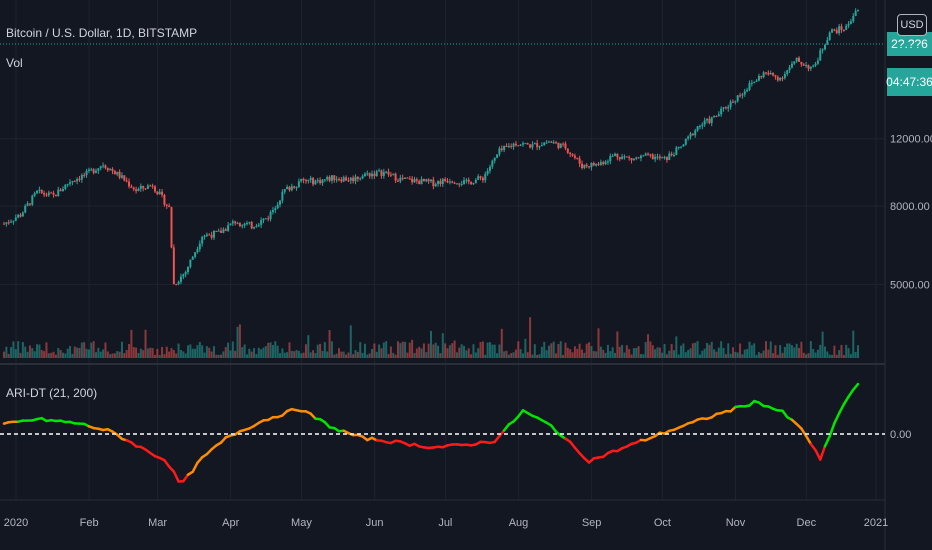 The height and width of the screenshot is (550, 932). Describe the element at coordinates (912, 25) in the screenshot. I see `currency-button: USD` at that location.